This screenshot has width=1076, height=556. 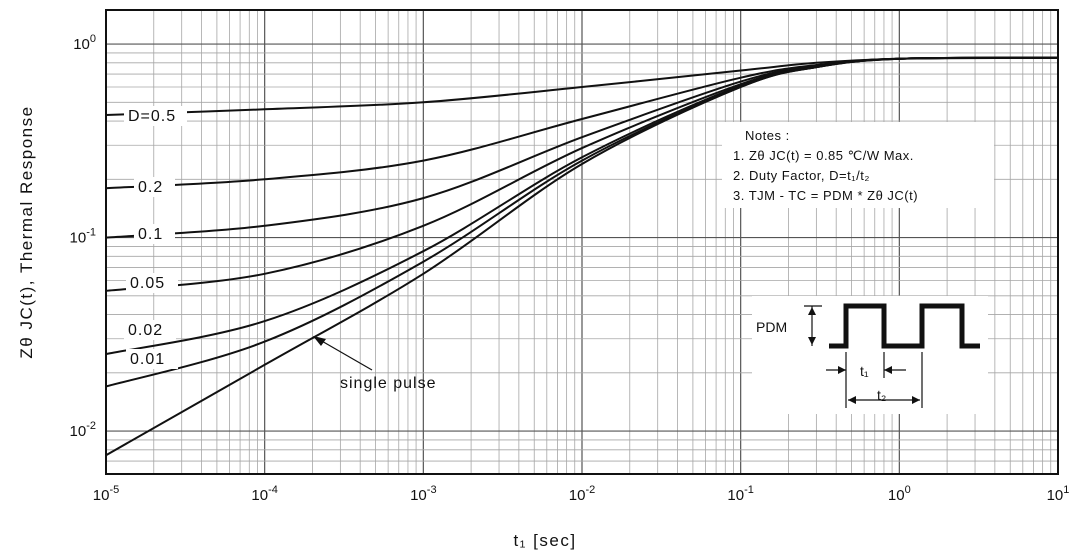 I want to click on arrow-head-icon, so click(x=319, y=341).